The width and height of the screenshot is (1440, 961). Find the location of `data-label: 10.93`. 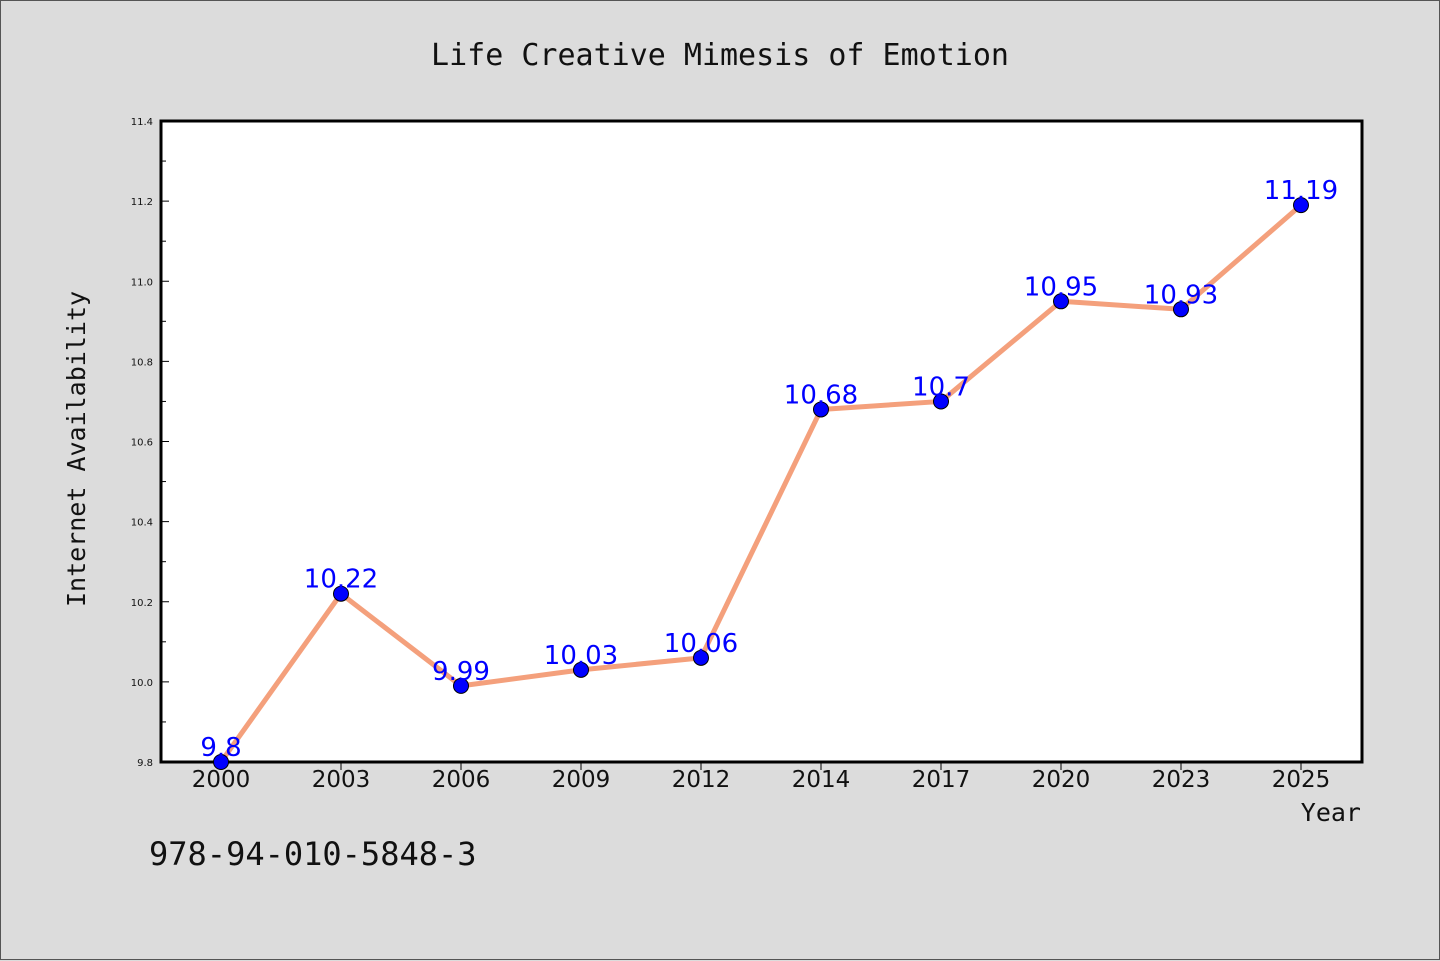

data-label: 10.93 is located at coordinates (1181, 295).